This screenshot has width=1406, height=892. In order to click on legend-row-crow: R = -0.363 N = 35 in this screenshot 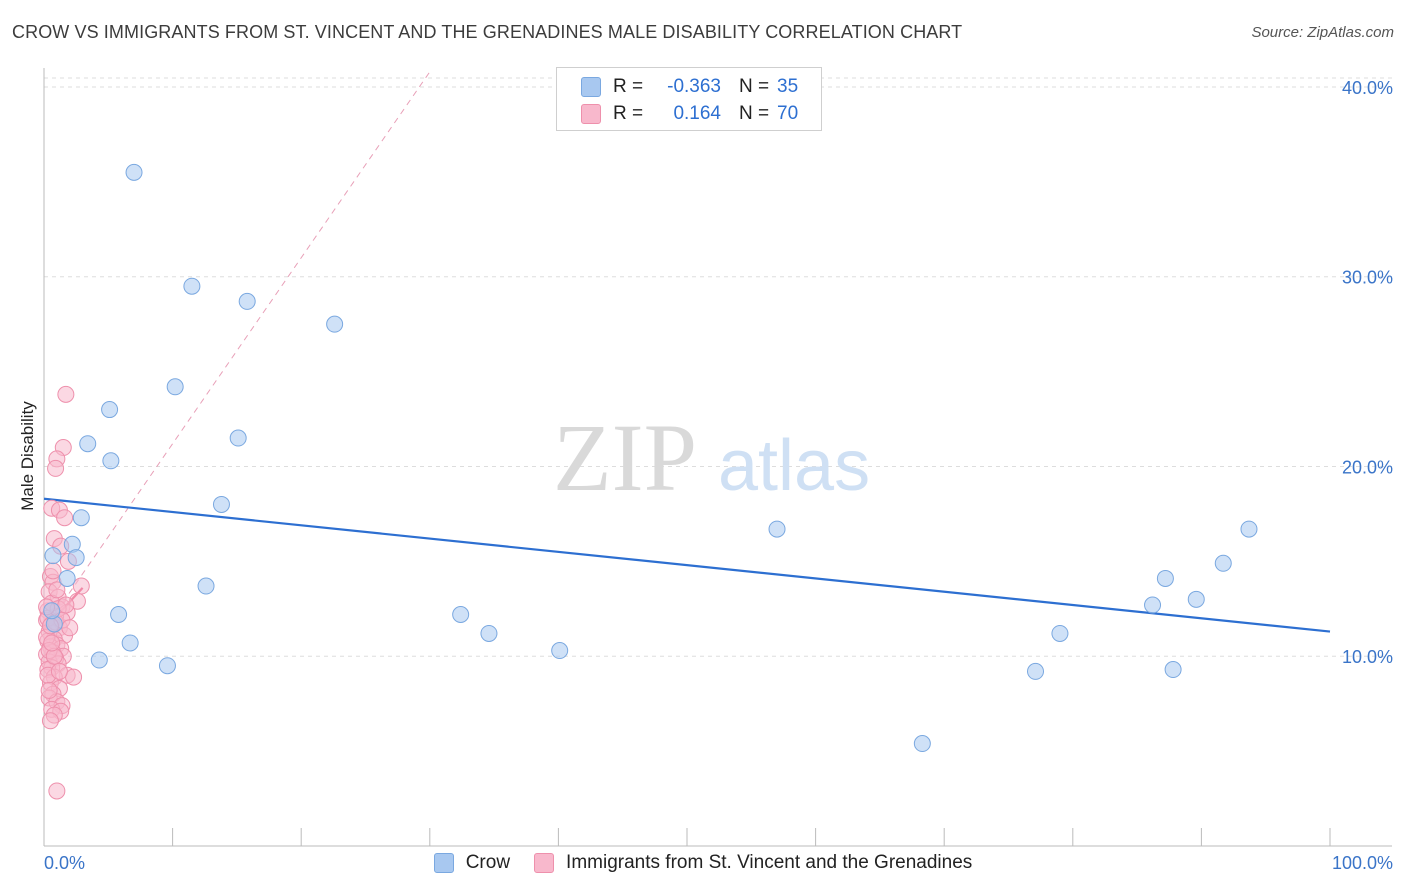, I will do `click(689, 87)`.